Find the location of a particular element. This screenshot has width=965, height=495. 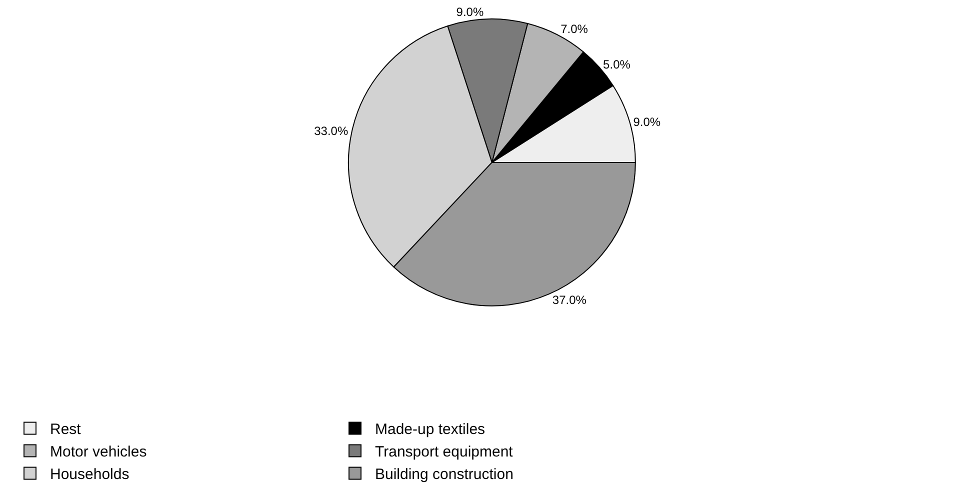

legend-label: Motor vehicles is located at coordinates (98, 452).